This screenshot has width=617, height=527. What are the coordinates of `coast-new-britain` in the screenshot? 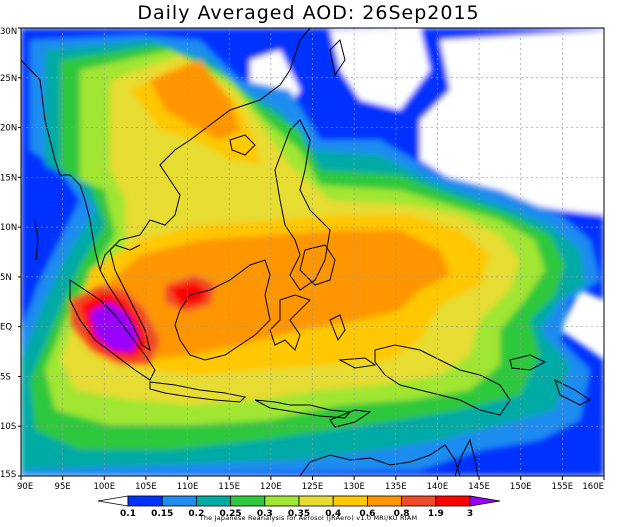 It's located at (528, 362).